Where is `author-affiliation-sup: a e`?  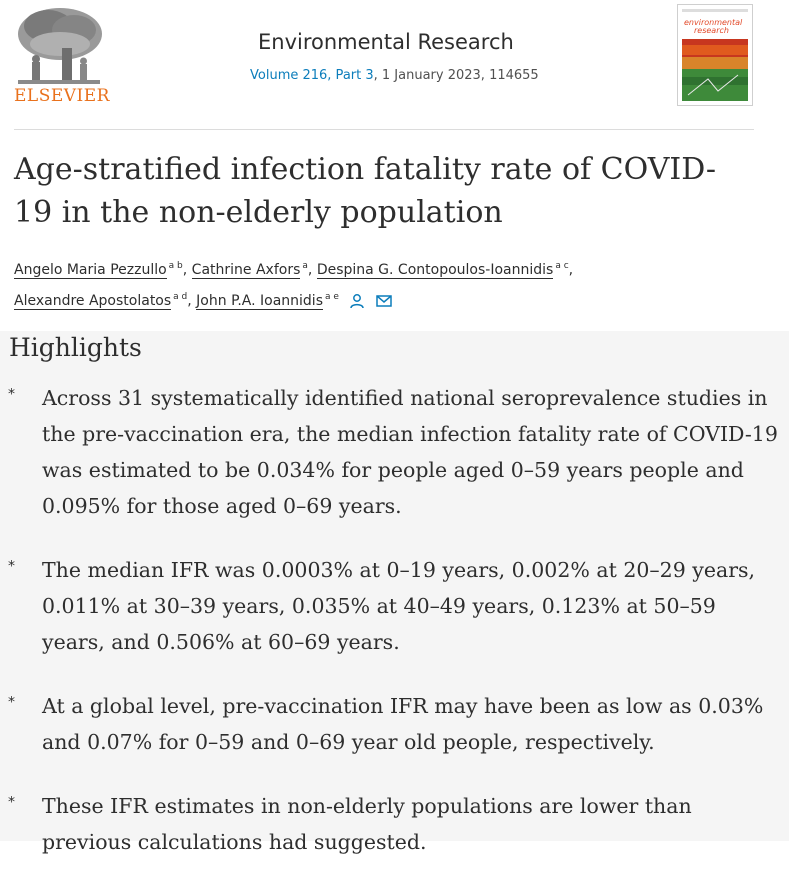
author-affiliation-sup: a e is located at coordinates (332, 297).